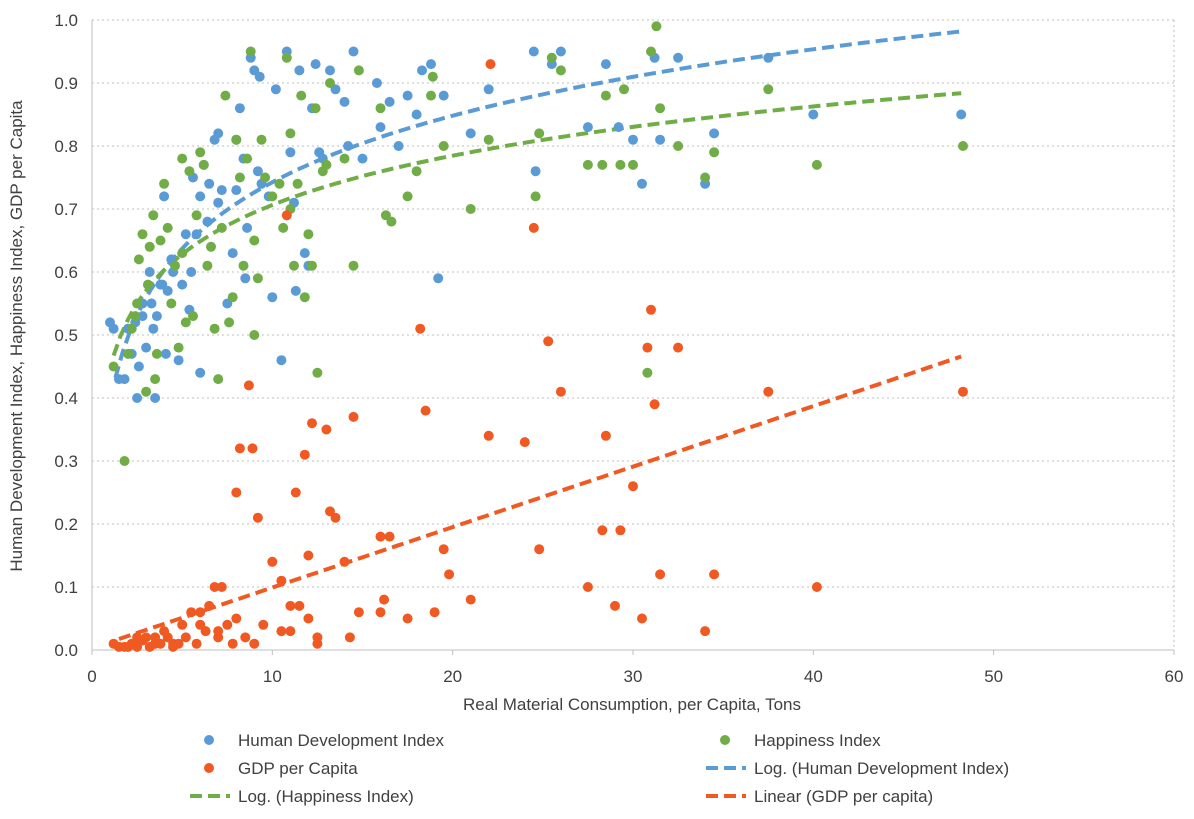  What do you see at coordinates (209, 768) in the screenshot?
I see `legend-marker` at bounding box center [209, 768].